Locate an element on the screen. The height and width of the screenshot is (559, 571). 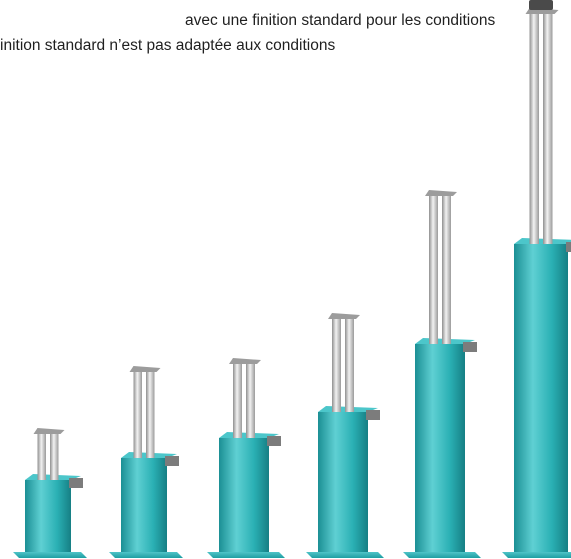
column-3-body is located at coordinates (244, 495).